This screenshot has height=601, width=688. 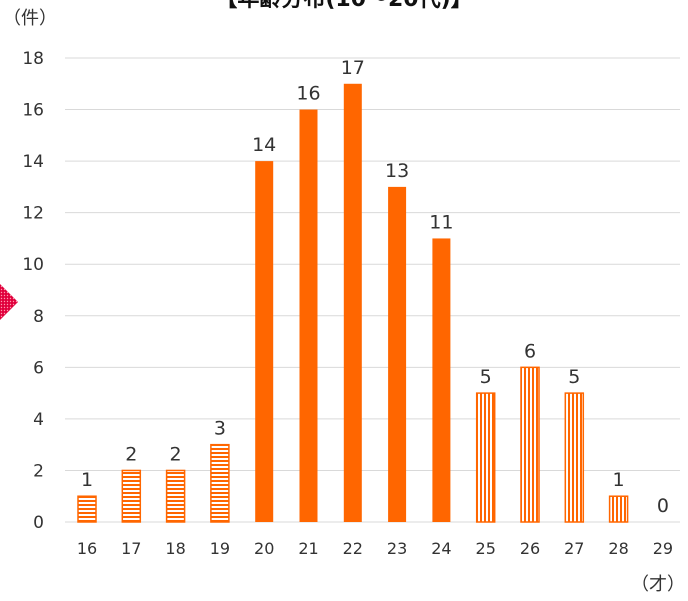 I want to click on x-tick-label-26: 26, so click(x=530, y=548).